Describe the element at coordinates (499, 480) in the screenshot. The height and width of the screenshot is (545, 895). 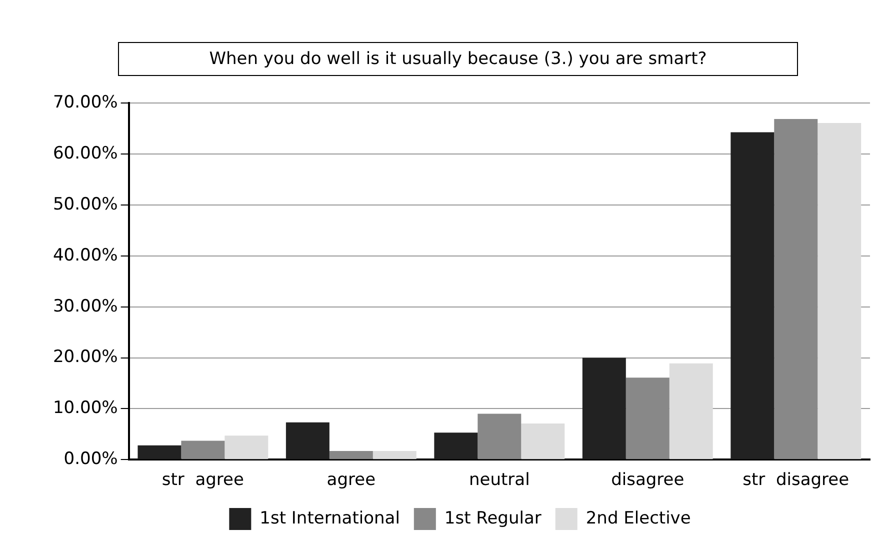
I see `x-tick-label: neutral` at that location.